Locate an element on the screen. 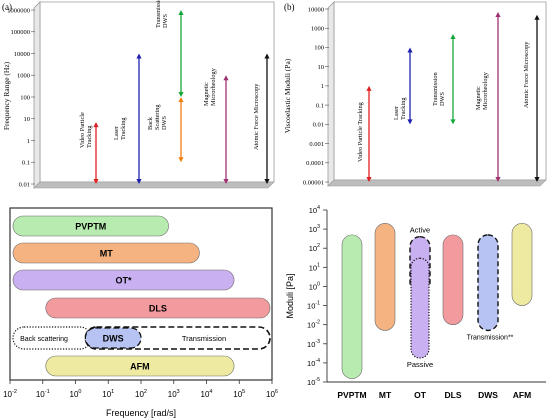  panel-d-y-tick-label: 10⁻³ is located at coordinates (313, 344).